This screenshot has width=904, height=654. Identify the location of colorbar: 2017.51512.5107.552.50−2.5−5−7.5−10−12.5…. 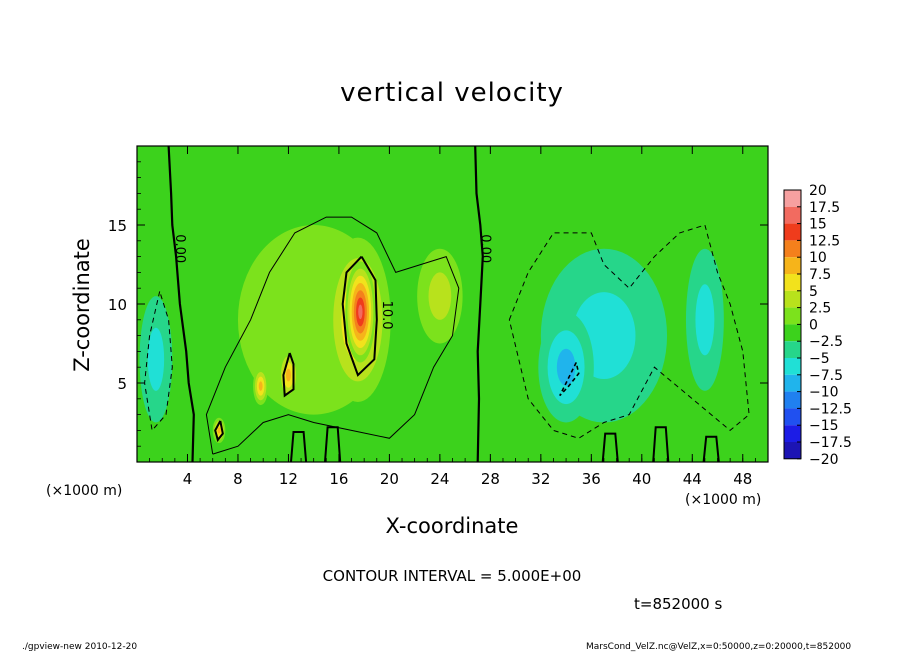
(817, 325).